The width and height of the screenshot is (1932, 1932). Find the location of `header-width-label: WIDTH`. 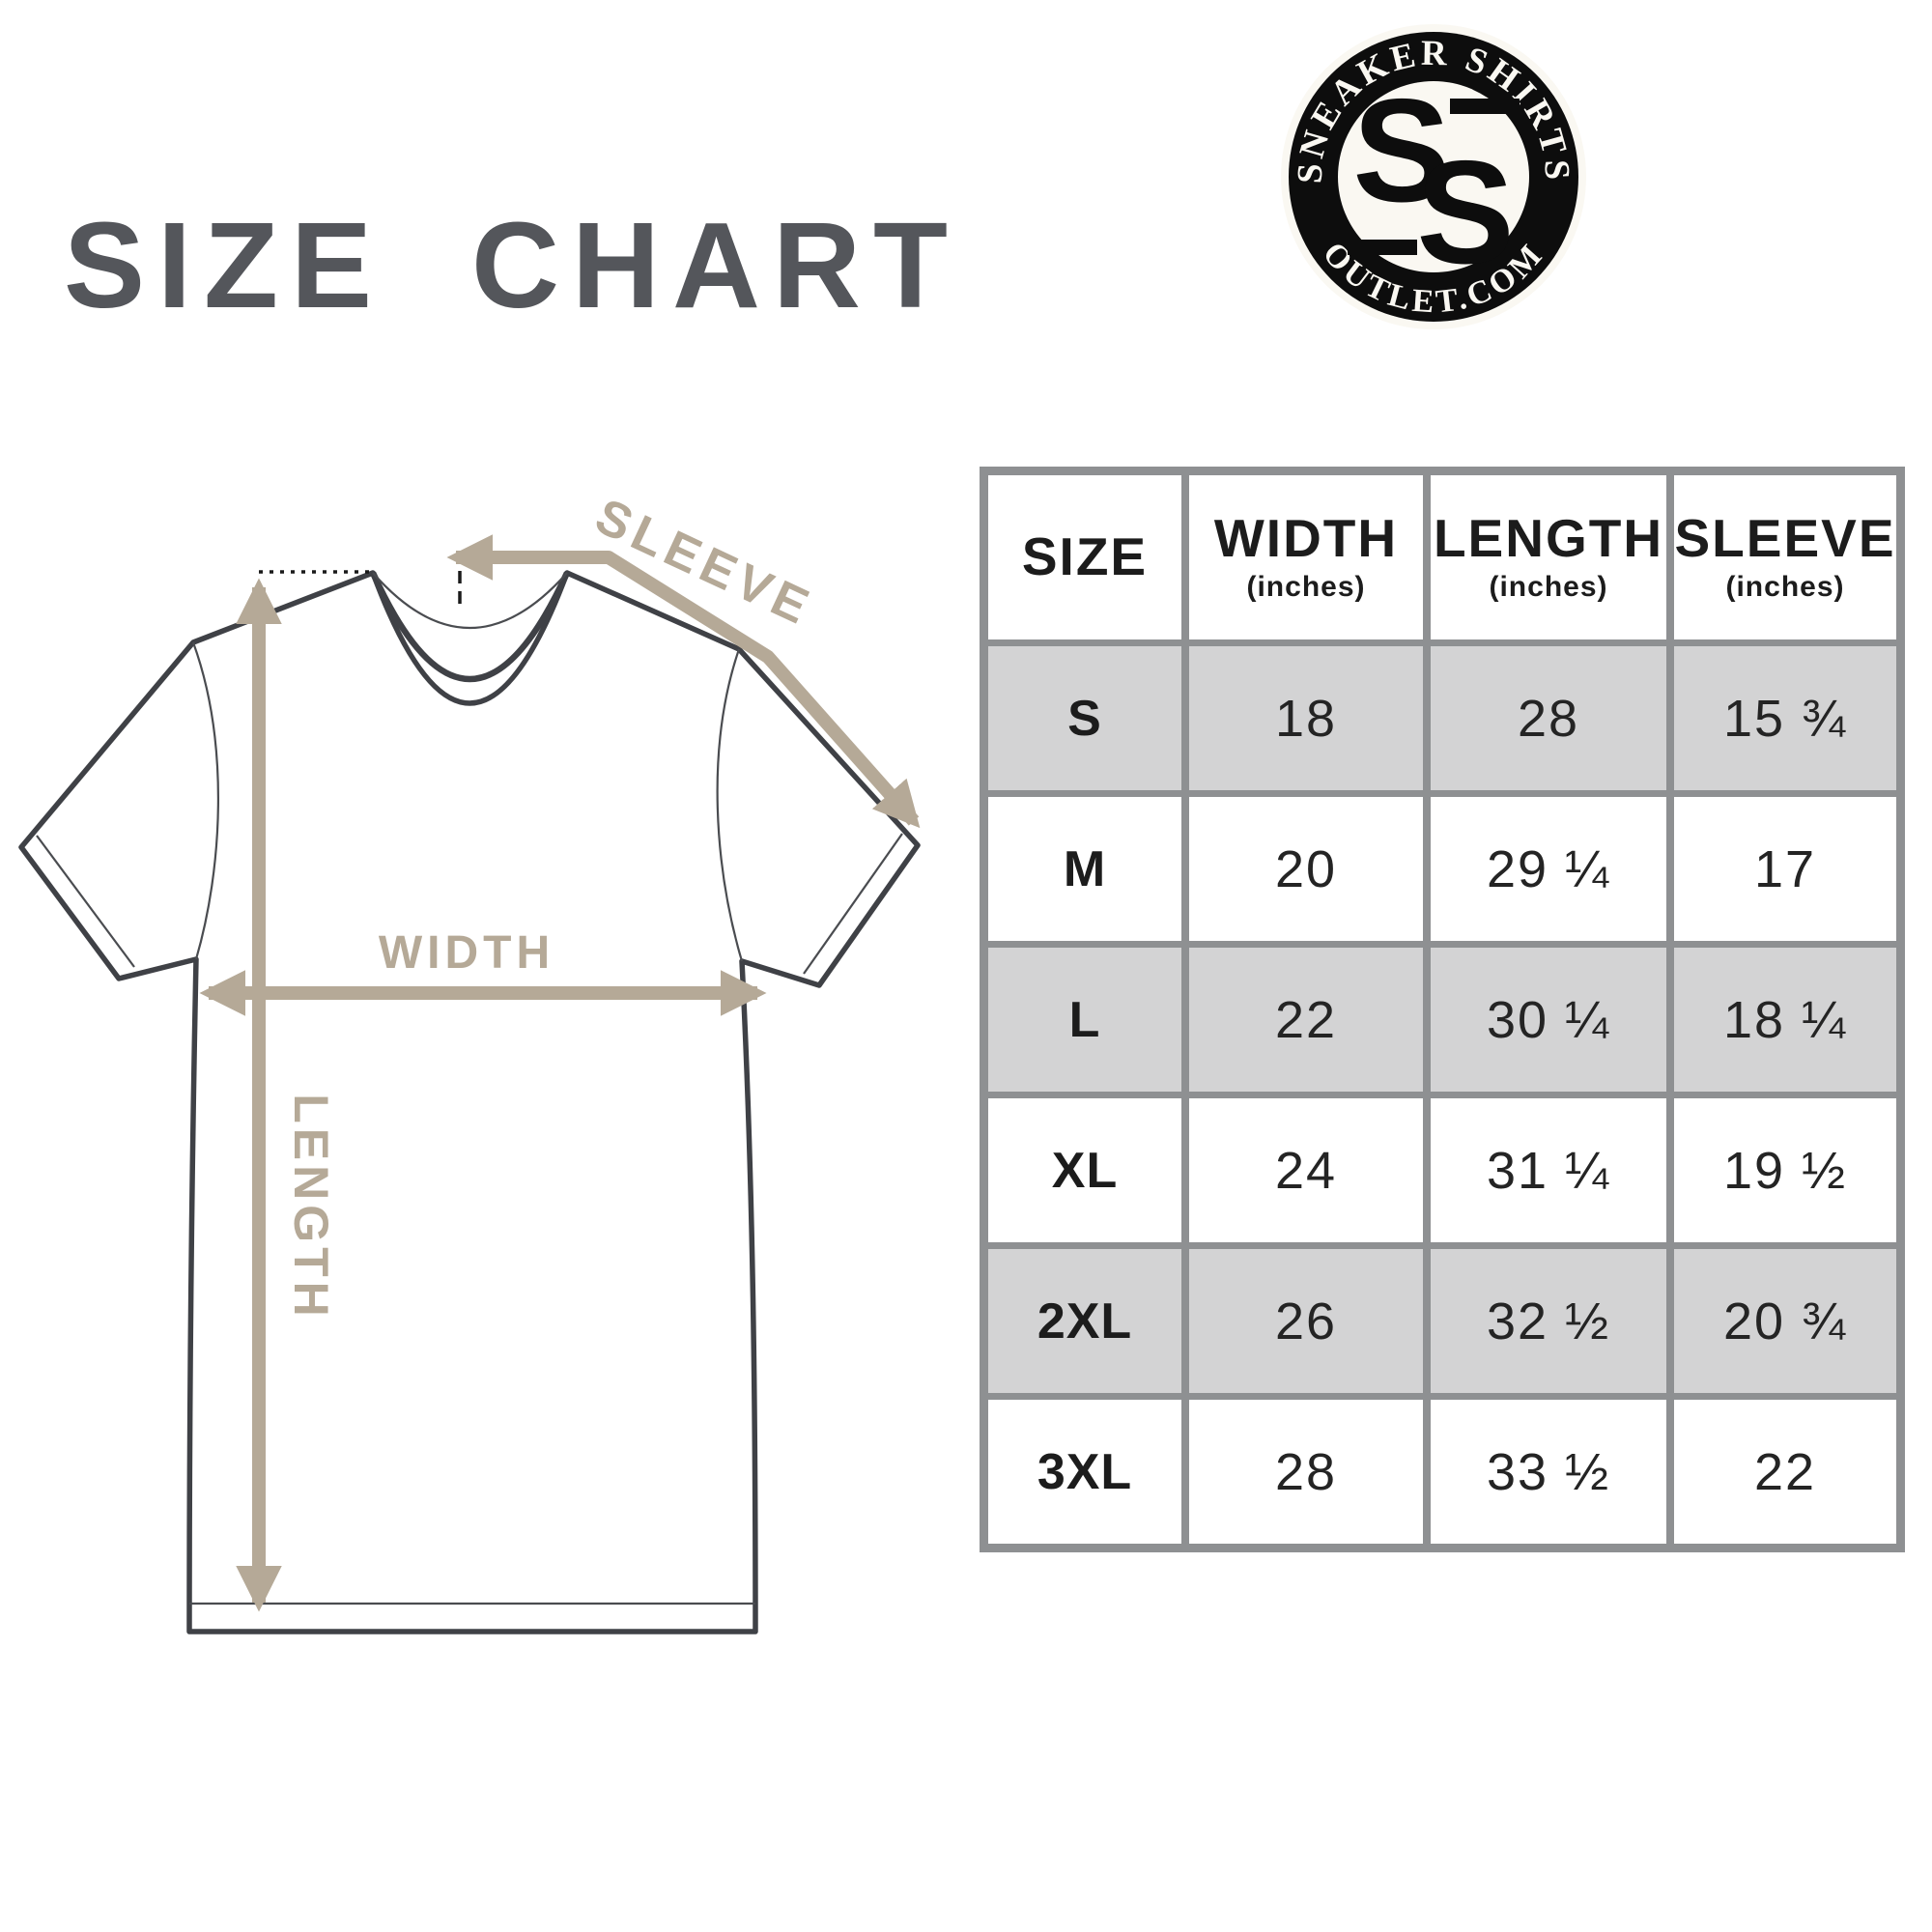

header-width-label: WIDTH is located at coordinates (1306, 538).